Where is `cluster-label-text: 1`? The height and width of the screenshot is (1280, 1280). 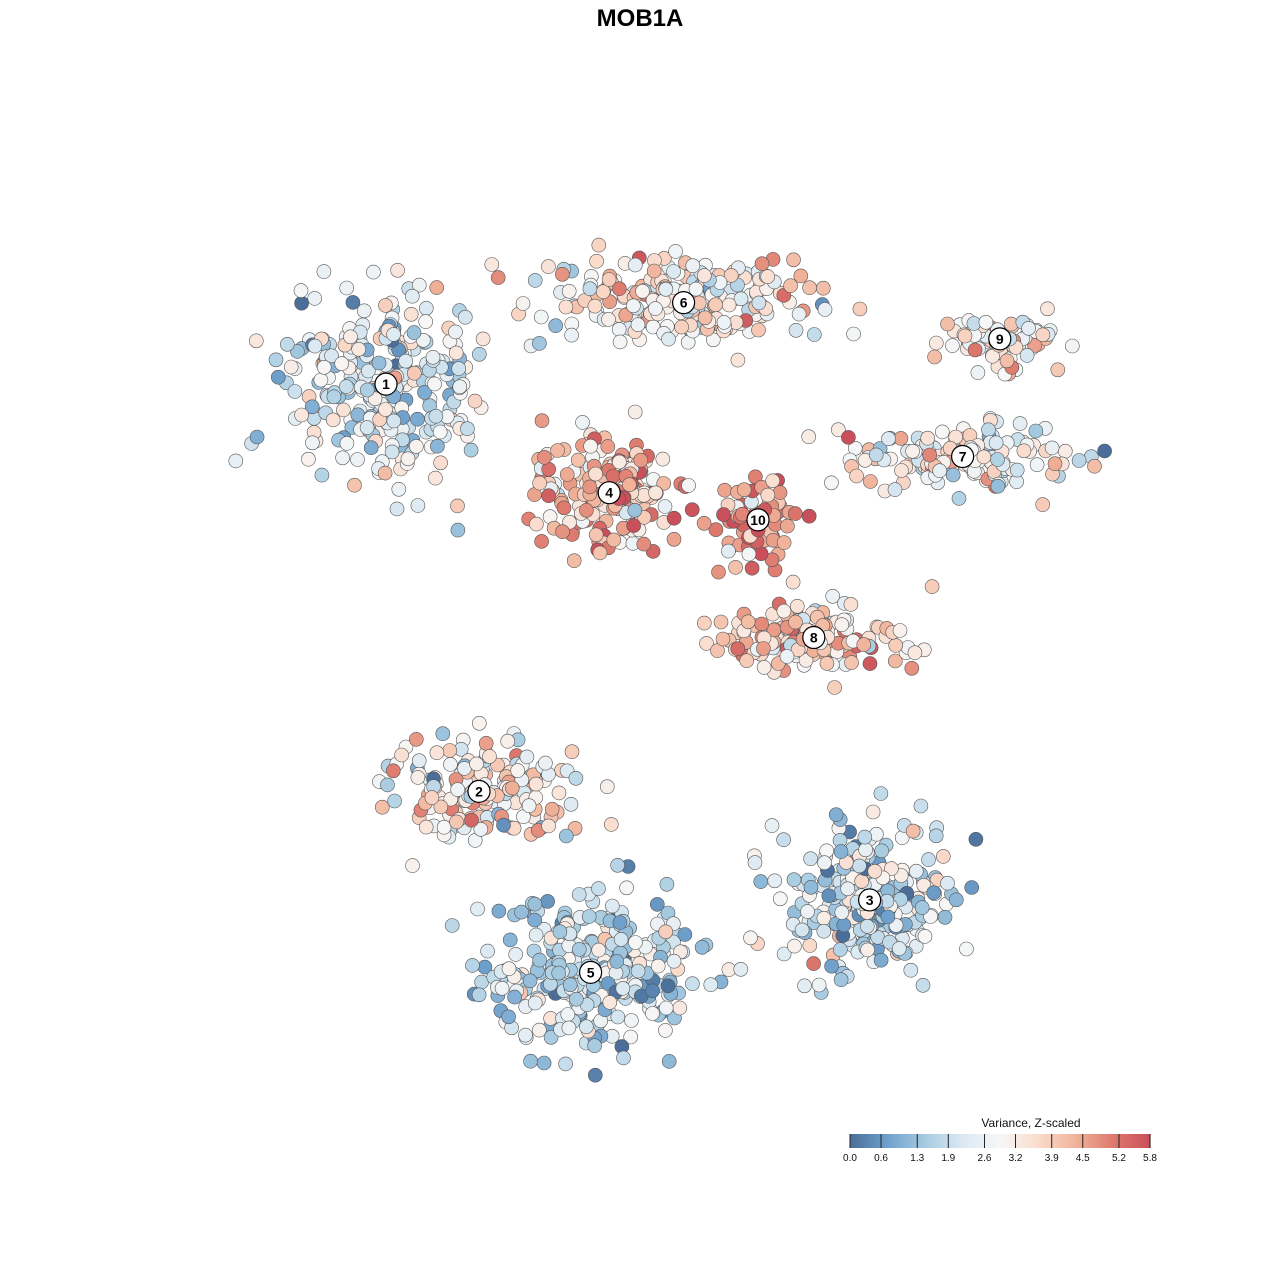 cluster-label-text: 1 is located at coordinates (386, 384).